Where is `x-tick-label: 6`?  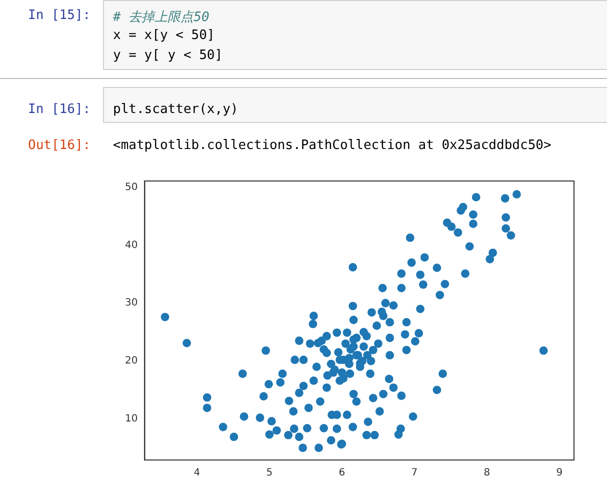 x-tick-label: 6 is located at coordinates (342, 473).